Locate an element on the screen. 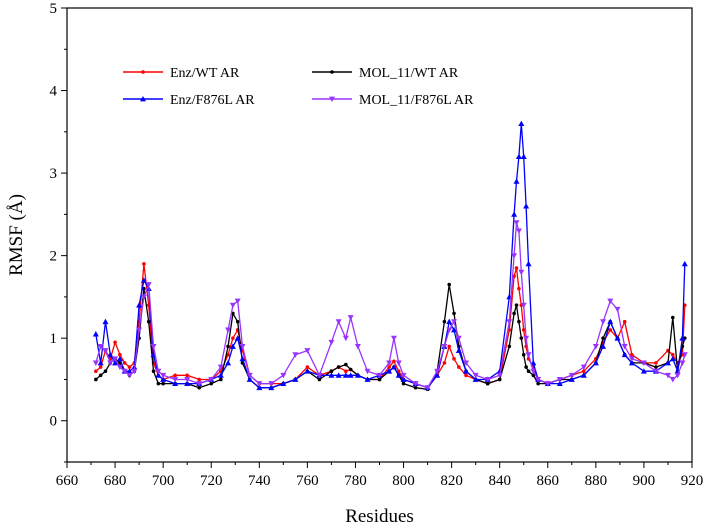 This screenshot has height=529, width=711. x-tick-label: 840 is located at coordinates (499, 481).